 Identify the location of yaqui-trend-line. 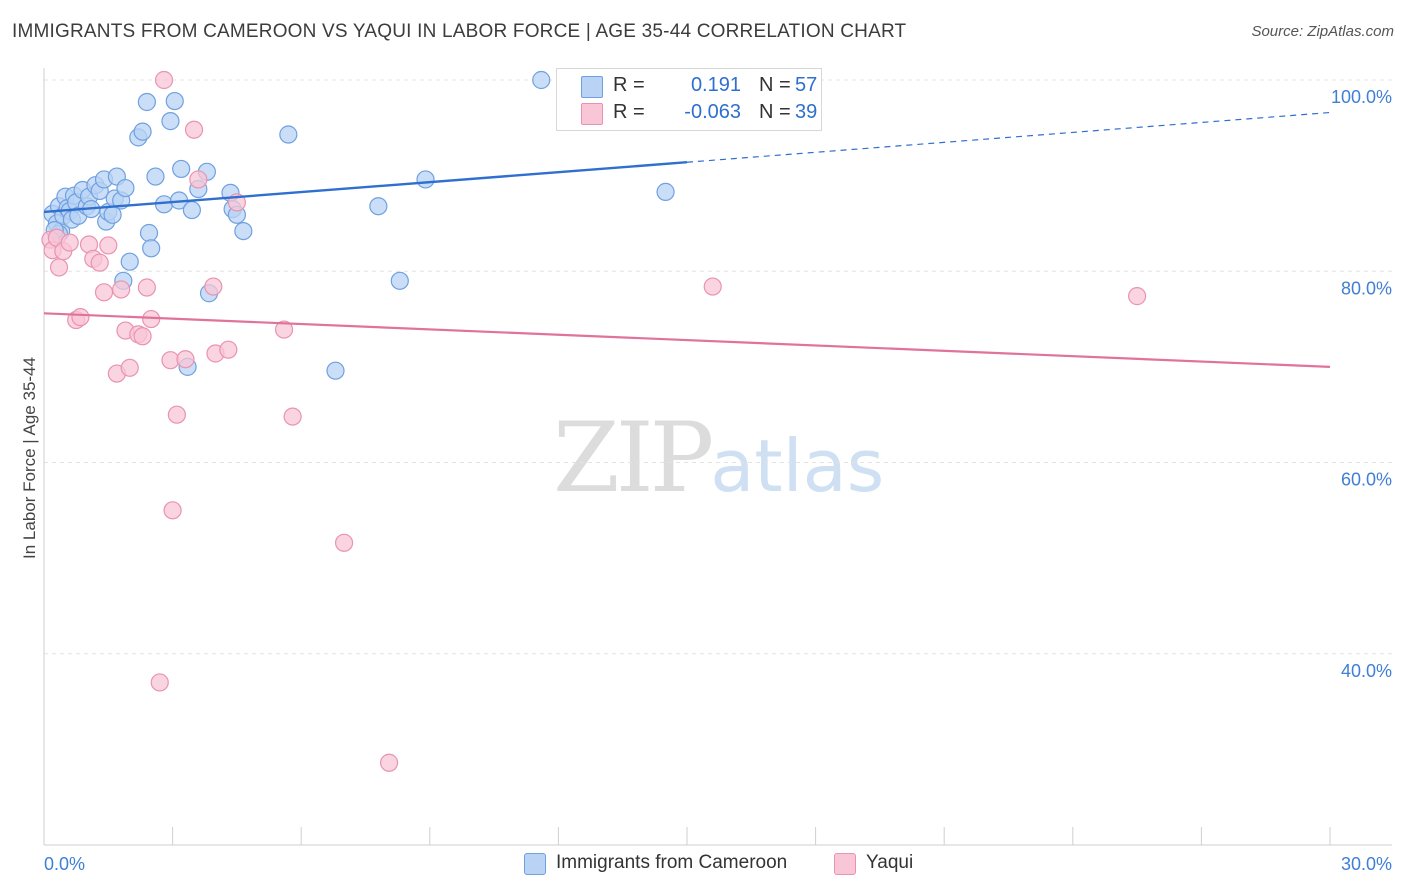
(687, 340).